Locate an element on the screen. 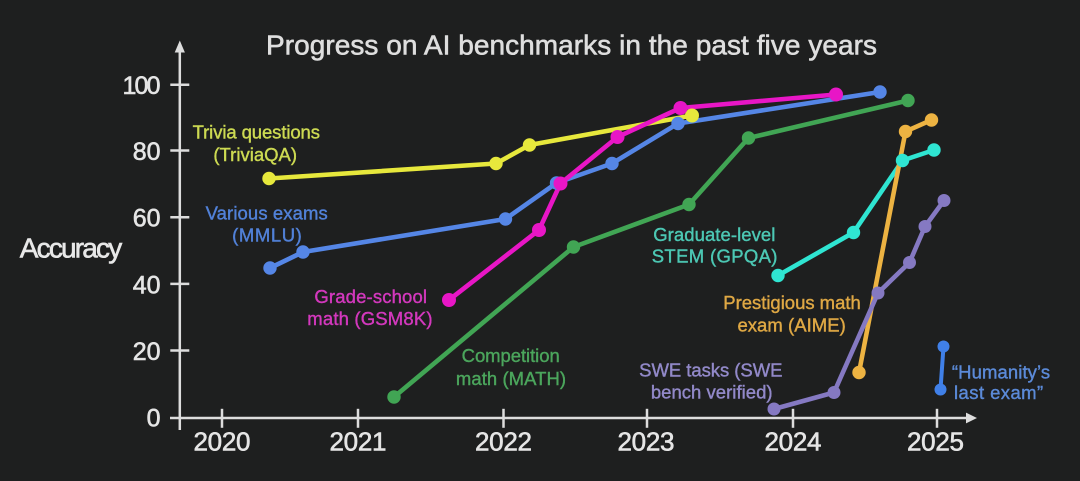  svg-text: 2021 is located at coordinates (358, 442).